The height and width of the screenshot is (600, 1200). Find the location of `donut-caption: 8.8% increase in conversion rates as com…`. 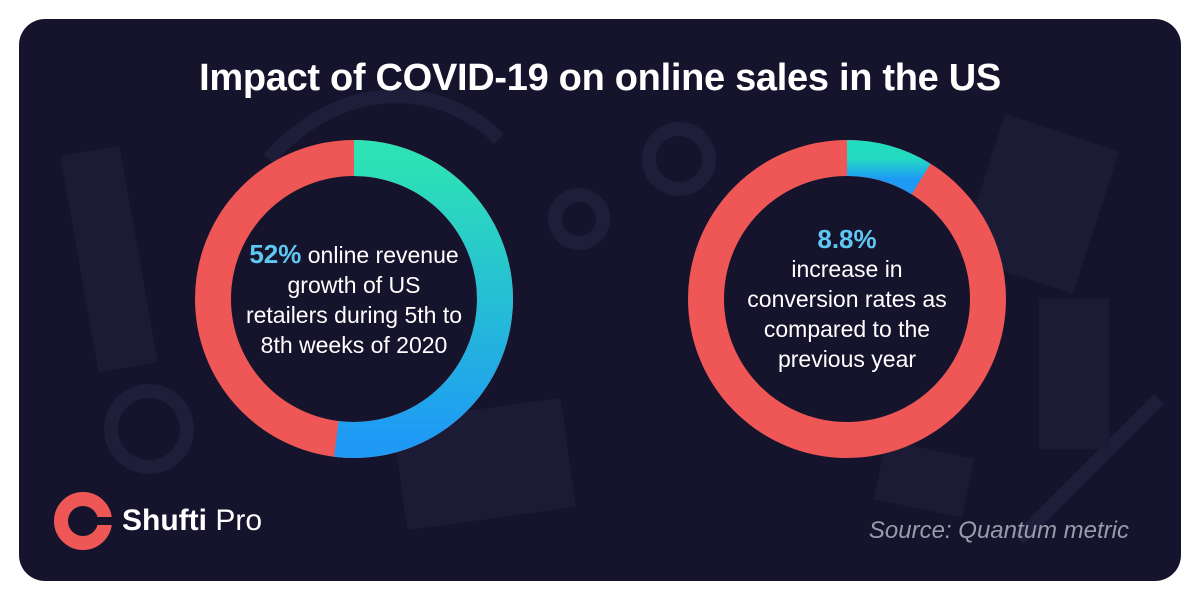

donut-caption: 8.8% increase in conversion rates as com… is located at coordinates (847, 299).